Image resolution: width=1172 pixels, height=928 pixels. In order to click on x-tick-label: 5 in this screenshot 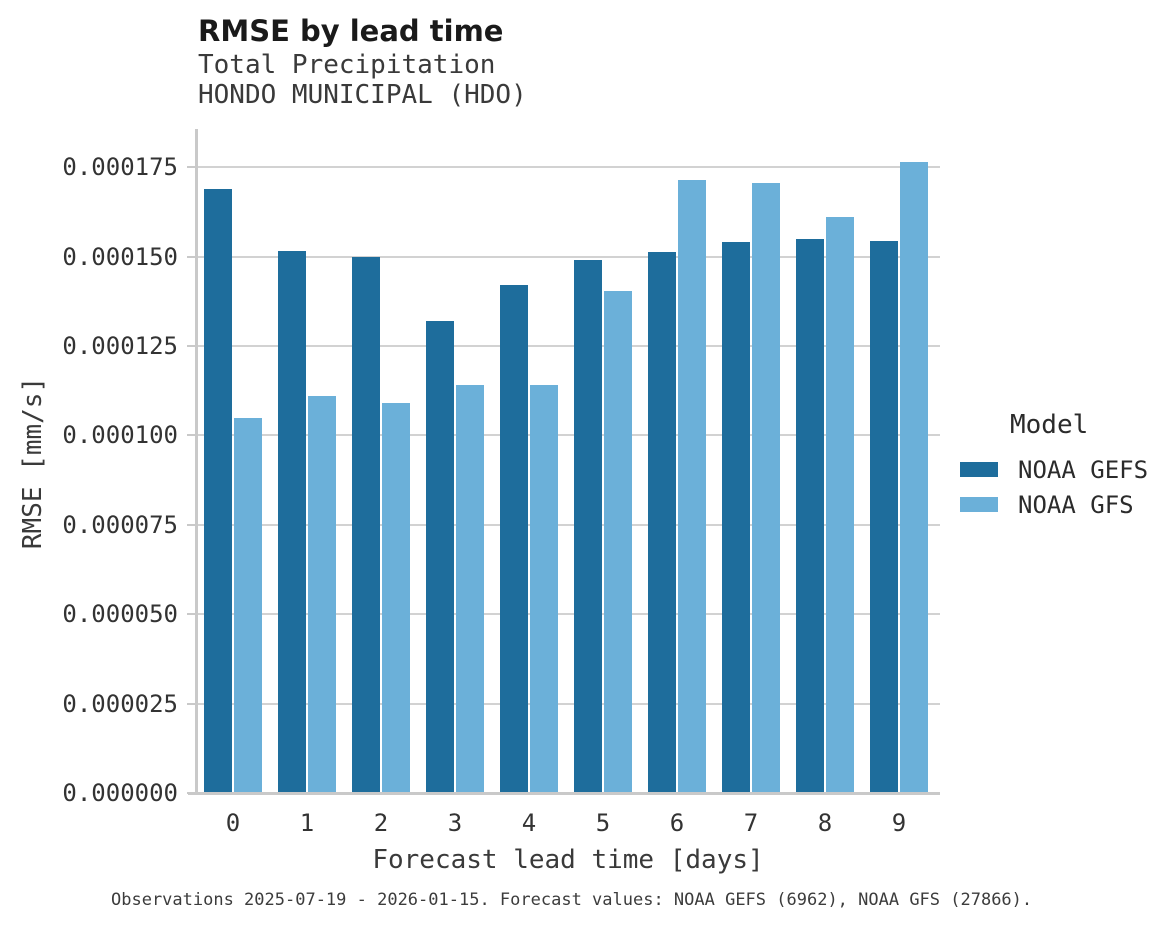, I will do `click(603, 823)`.